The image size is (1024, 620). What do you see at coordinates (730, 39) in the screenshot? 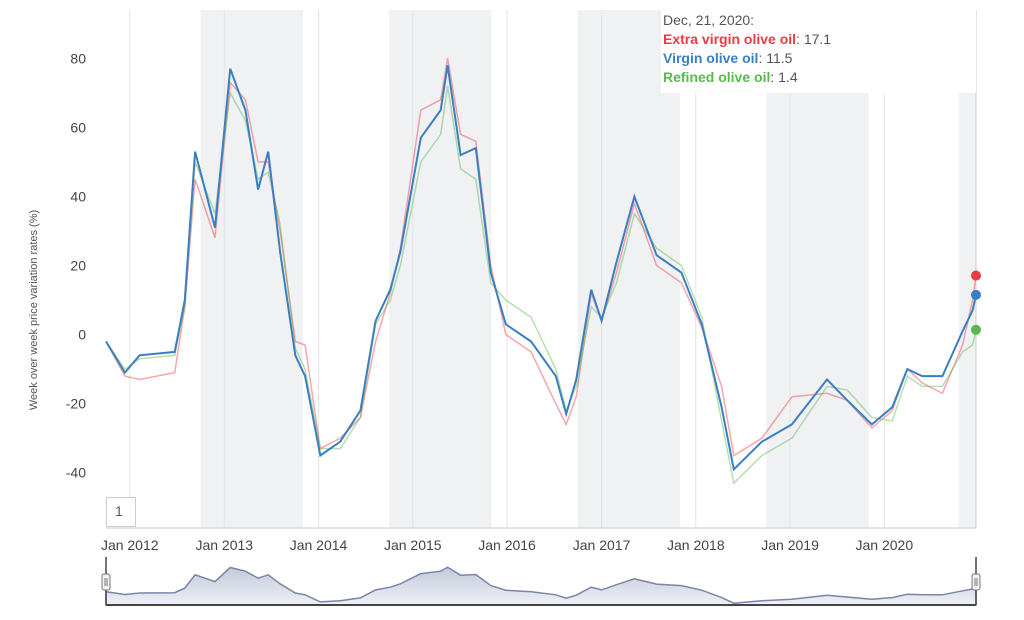
I see `tooltip-series-name: Extra virgin olive oil` at bounding box center [730, 39].